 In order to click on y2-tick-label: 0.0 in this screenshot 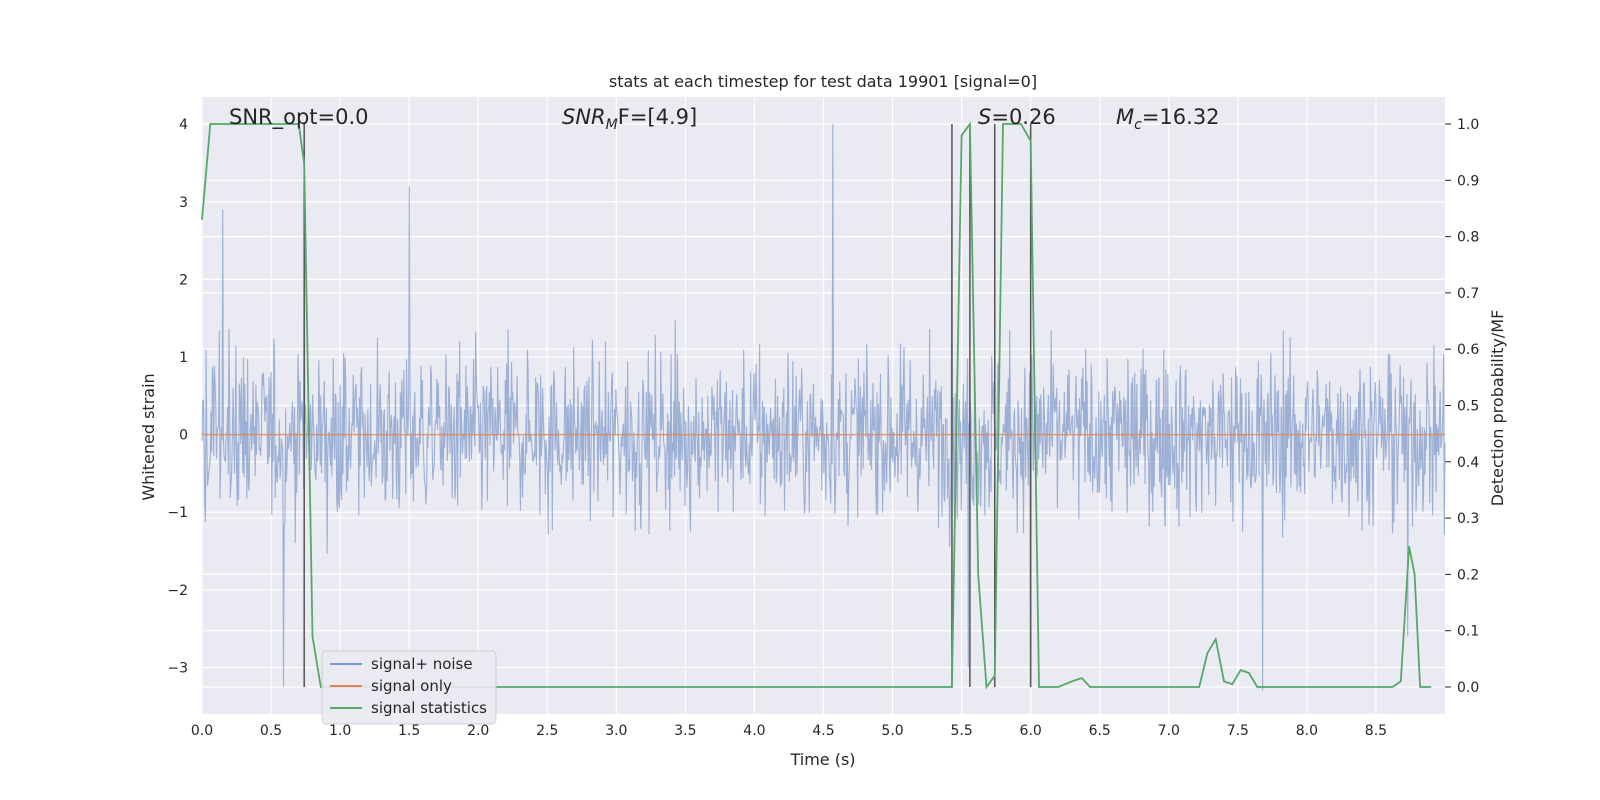, I will do `click(1468, 688)`.